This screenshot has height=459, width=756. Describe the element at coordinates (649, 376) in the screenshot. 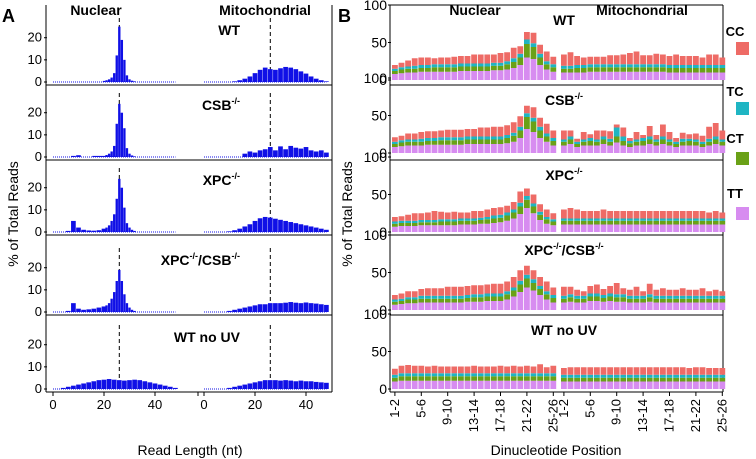

I see `bar-wt-no-uv-mitochondrial-14-15-tc` at that location.